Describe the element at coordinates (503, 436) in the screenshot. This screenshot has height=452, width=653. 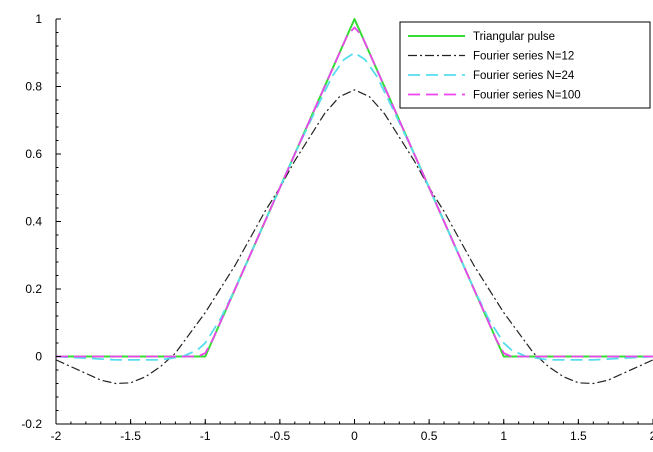
I see `x-tick-label: 1` at that location.